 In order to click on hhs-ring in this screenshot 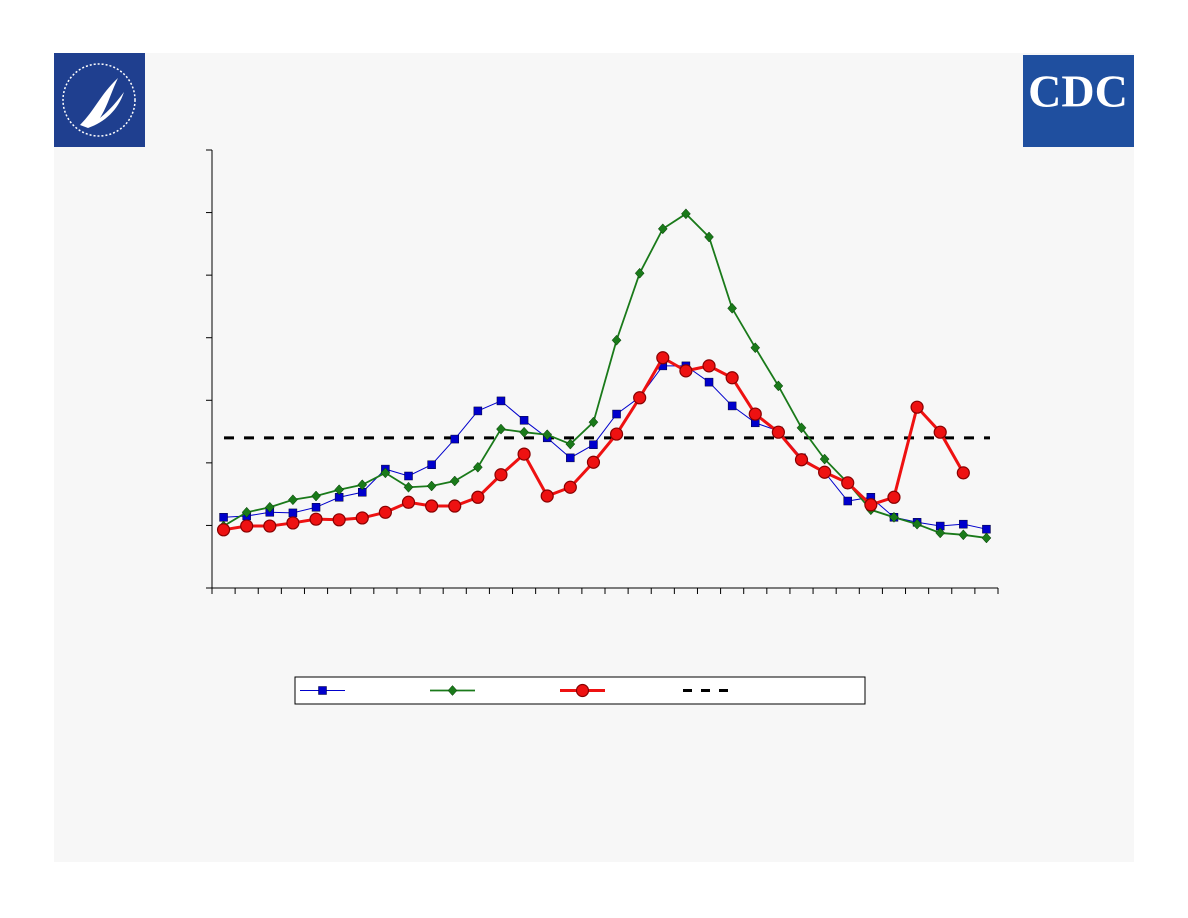, I will do `click(99, 100)`.